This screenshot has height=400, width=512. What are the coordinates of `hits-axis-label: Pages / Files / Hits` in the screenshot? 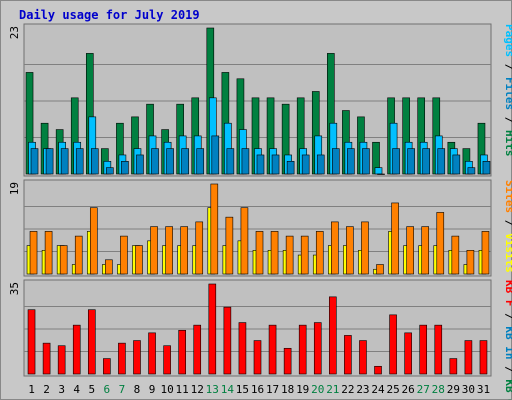 It's located at (507, 90).